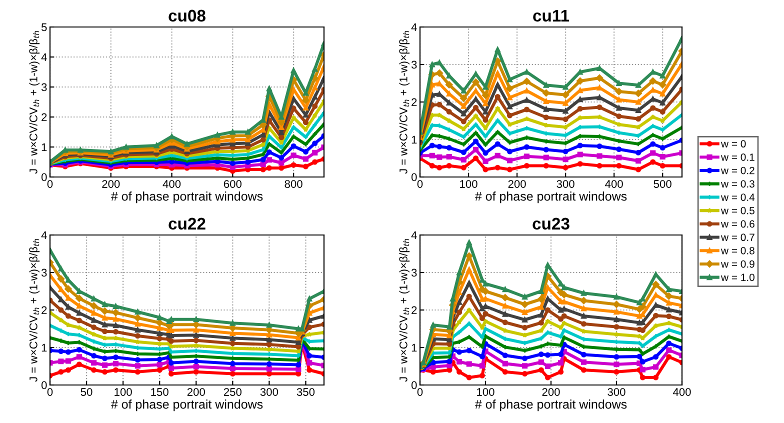  Describe the element at coordinates (187, 16) in the screenshot. I see `chart-title: cu08` at that location.